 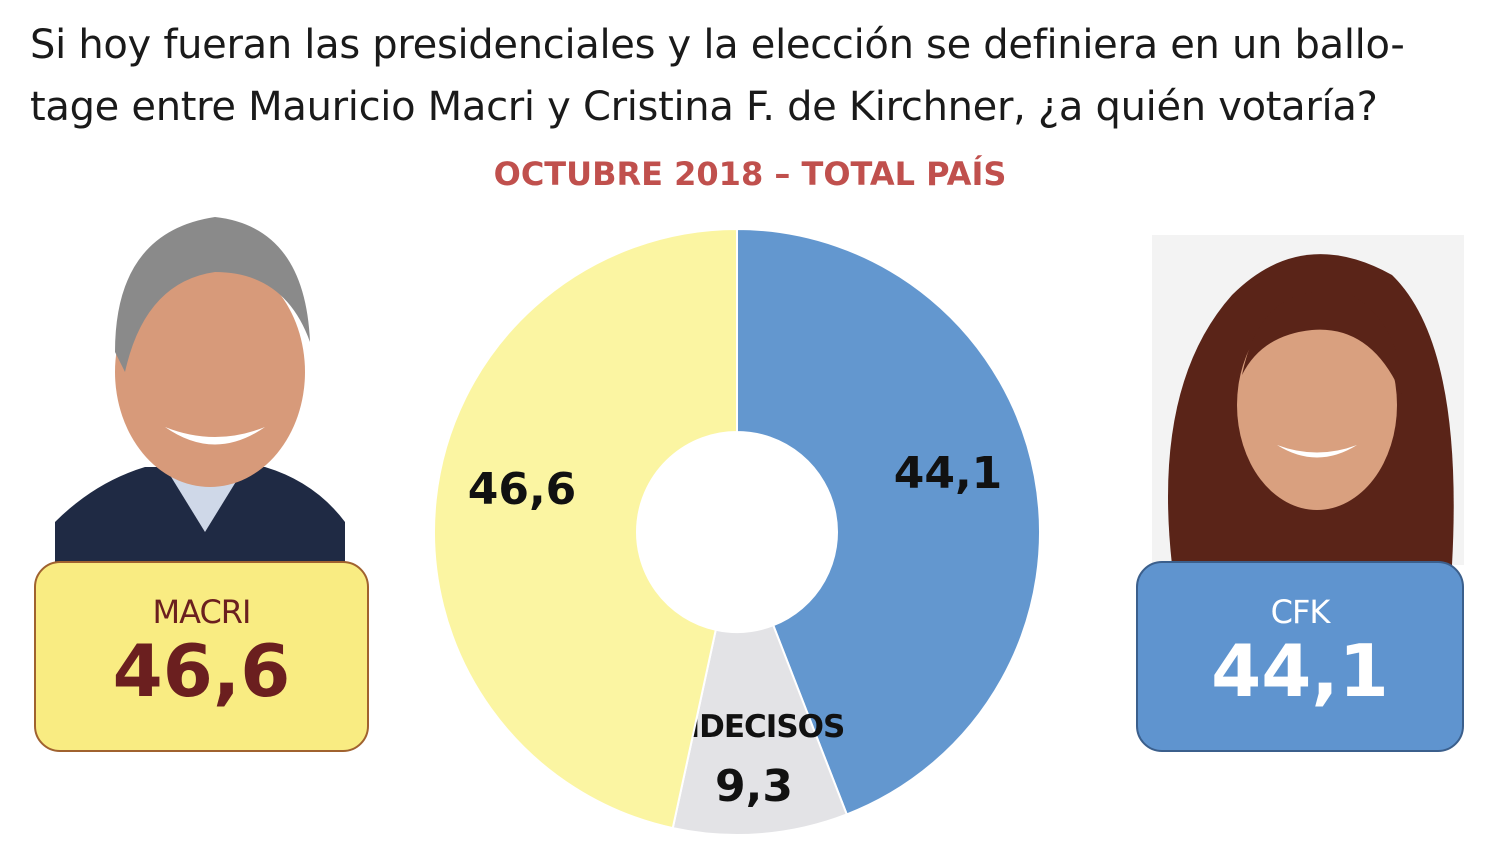 What do you see at coordinates (201, 671) in the screenshot?
I see `macri-value: 46,6` at bounding box center [201, 671].